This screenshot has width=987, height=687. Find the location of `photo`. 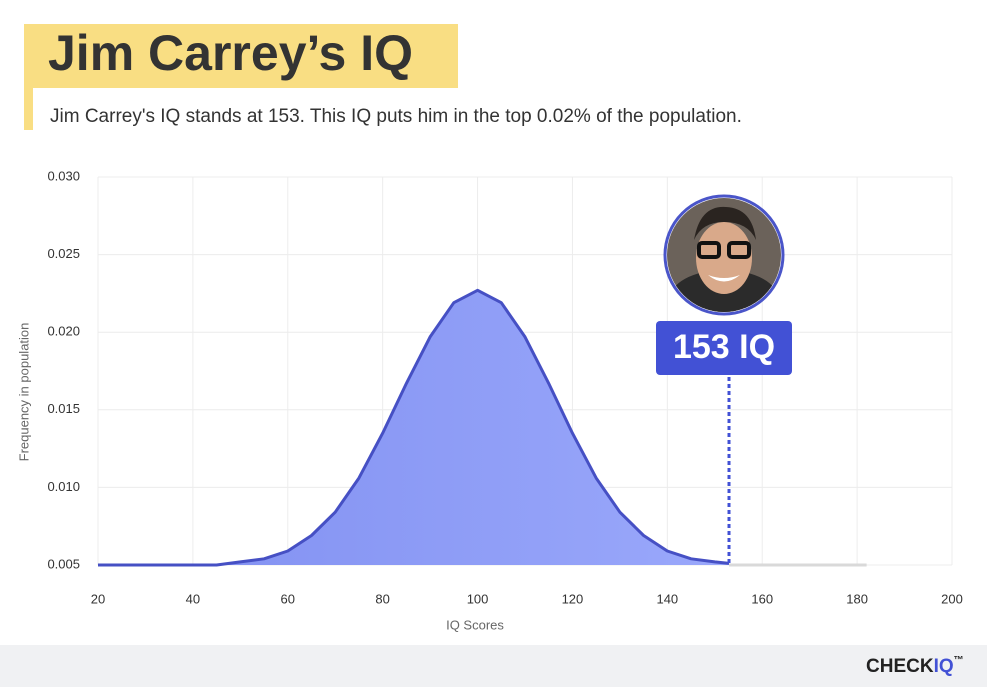

photo is located at coordinates (724, 255).